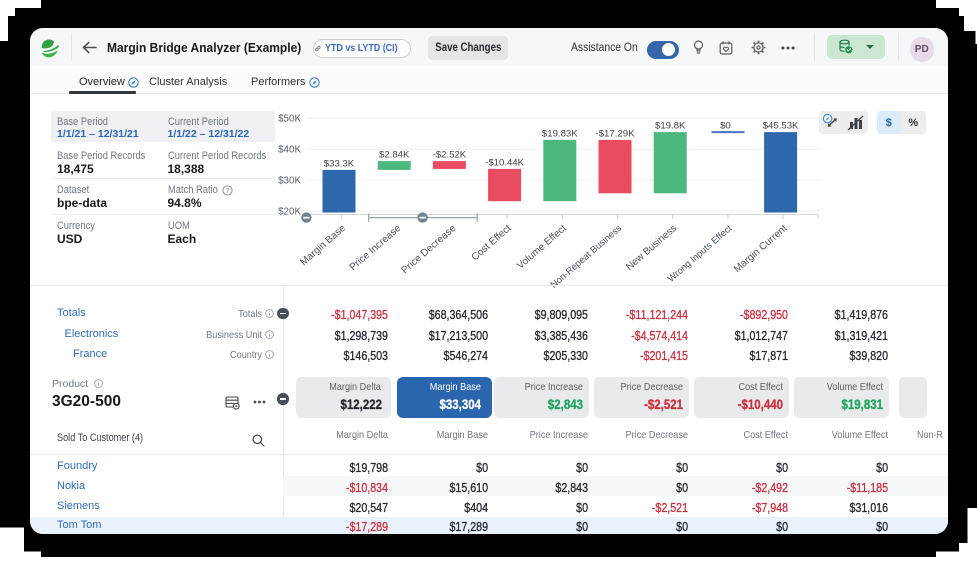 The width and height of the screenshot is (977, 564). What do you see at coordinates (670, 126) in the screenshot?
I see `svg-text: $19.8K` at bounding box center [670, 126].